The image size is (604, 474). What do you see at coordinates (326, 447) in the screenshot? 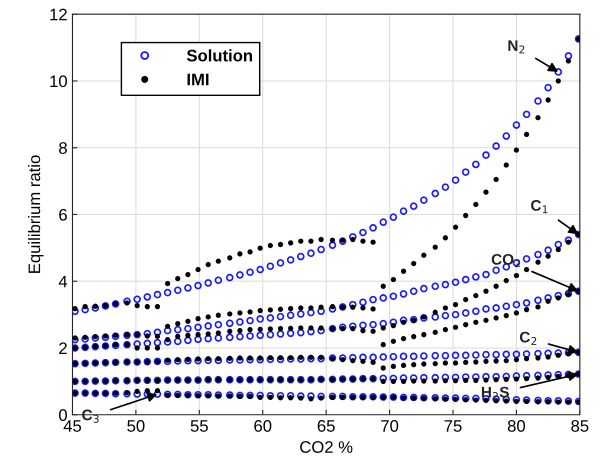
I see `x-axis-title: CO2 %` at bounding box center [326, 447].